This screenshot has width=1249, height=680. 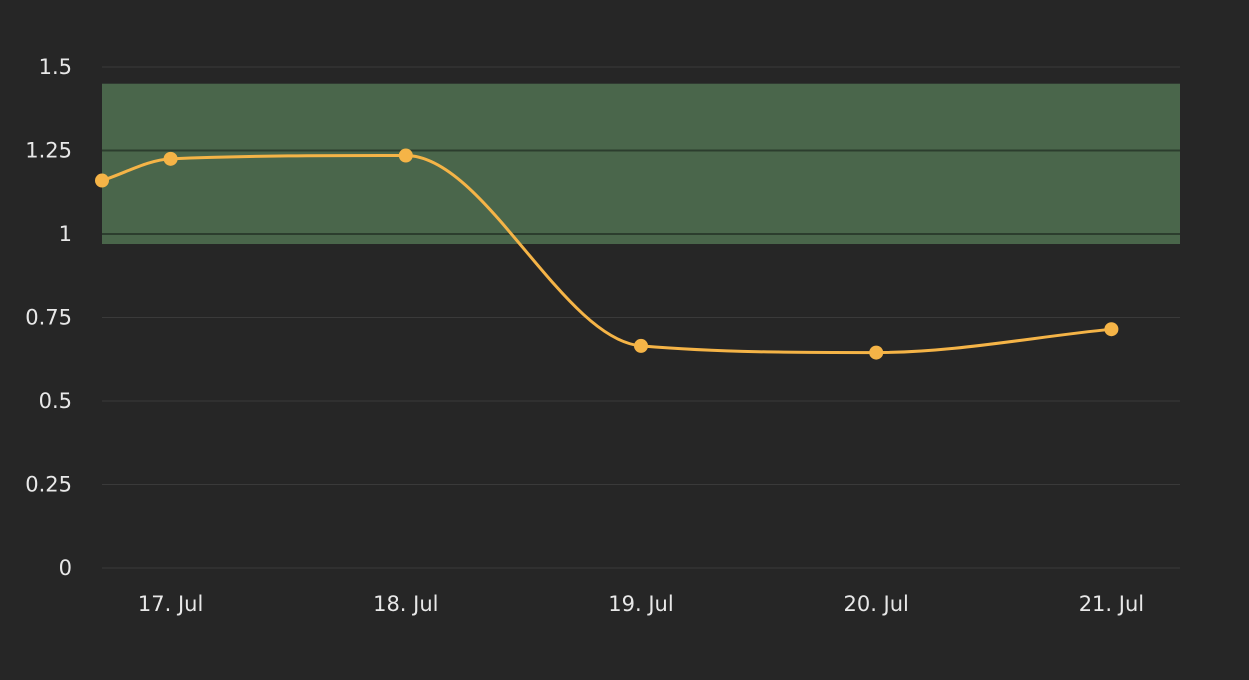 I want to click on y-tick-label: 1.25, so click(x=48, y=151).